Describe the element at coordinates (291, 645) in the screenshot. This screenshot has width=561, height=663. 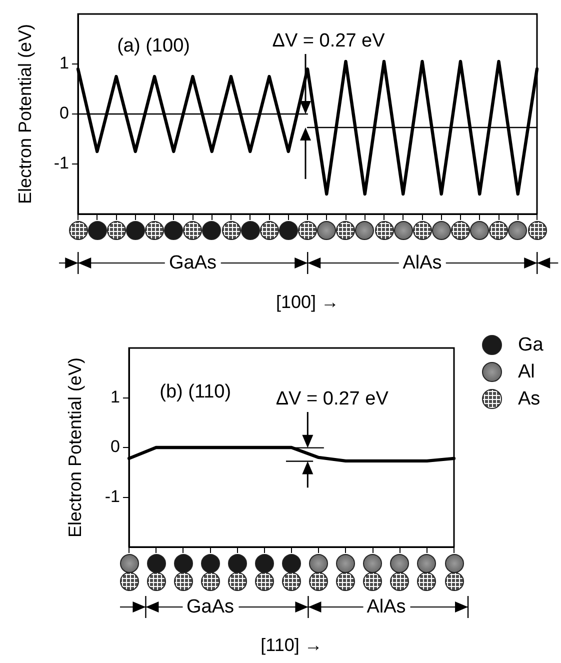
I see `x-axis-title: [110] →` at that location.